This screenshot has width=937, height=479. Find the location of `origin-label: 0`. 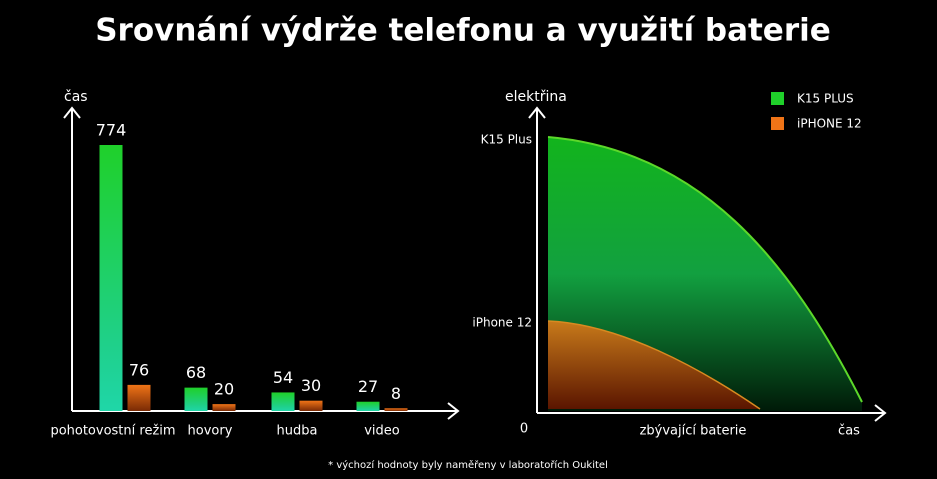

origin-label: 0 is located at coordinates (524, 429).